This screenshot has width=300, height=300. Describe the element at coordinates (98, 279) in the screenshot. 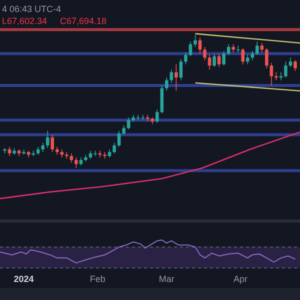

I see `x-tick-label: Feb` at that location.